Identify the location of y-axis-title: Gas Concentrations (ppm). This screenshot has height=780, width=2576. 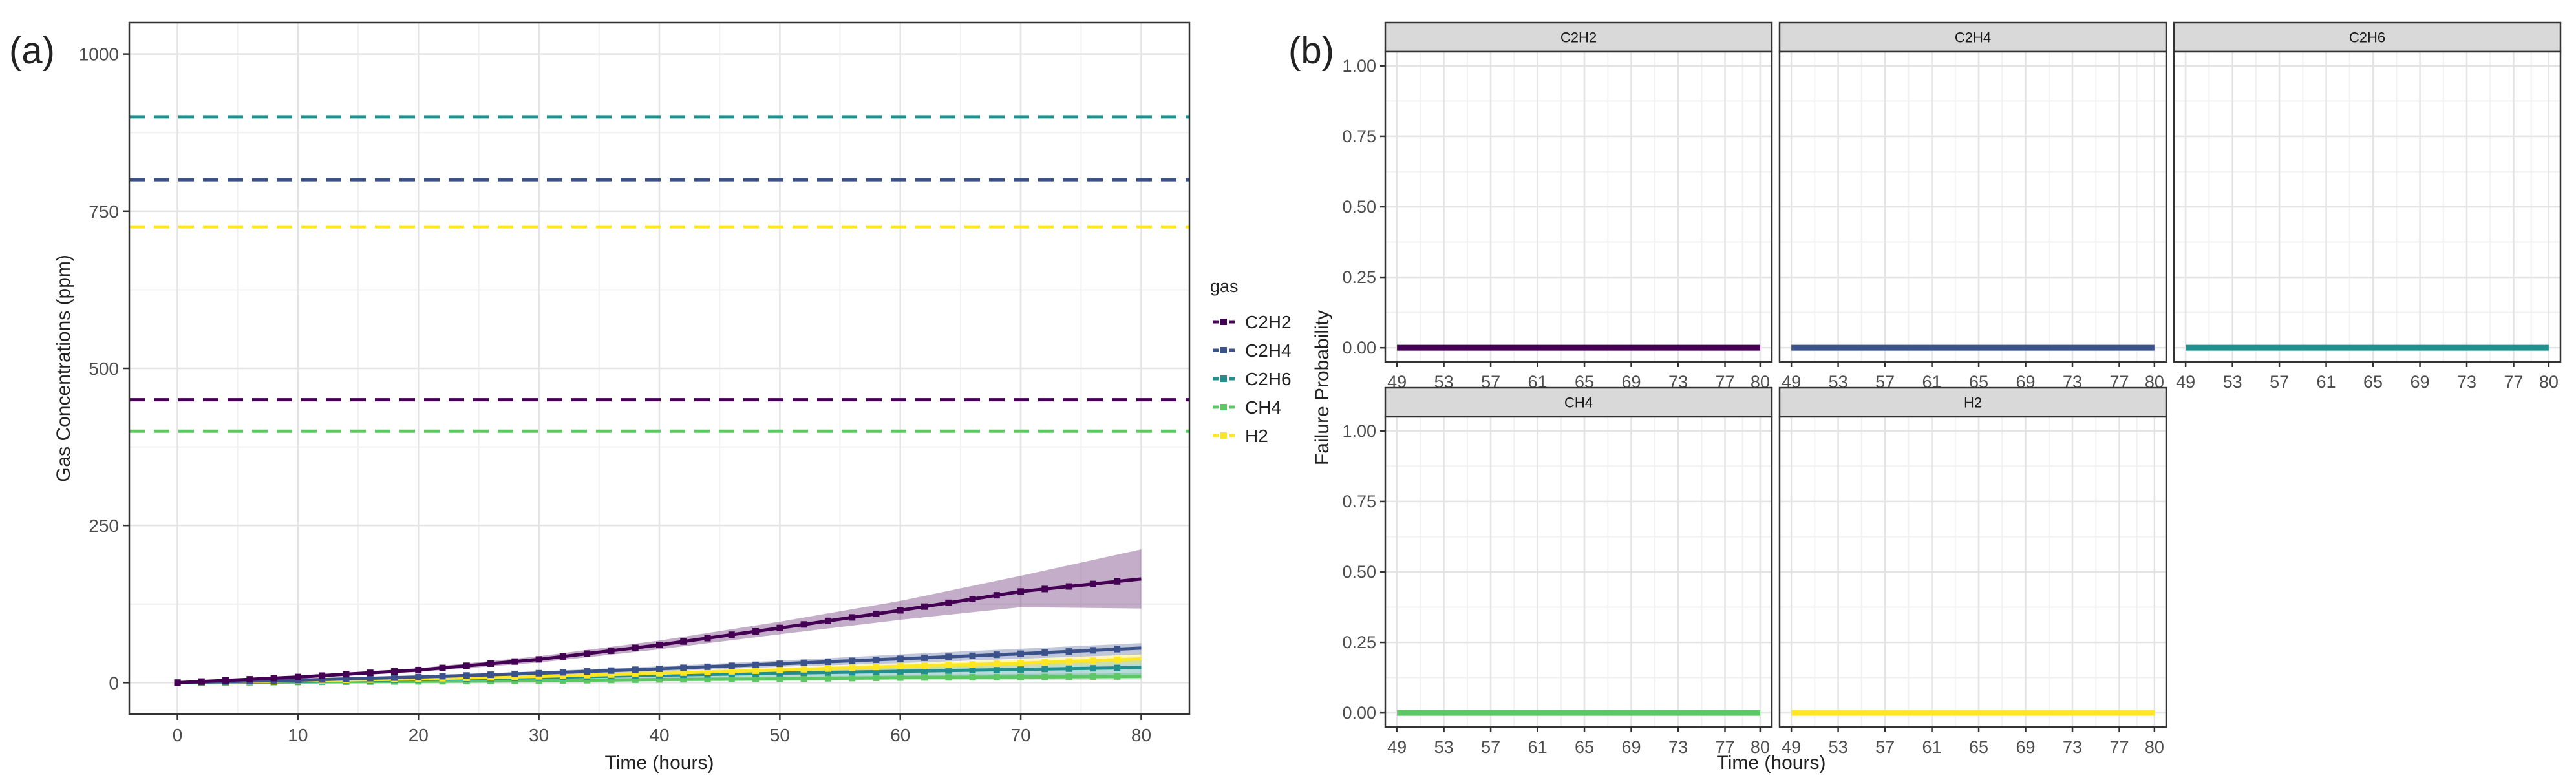
(63, 369).